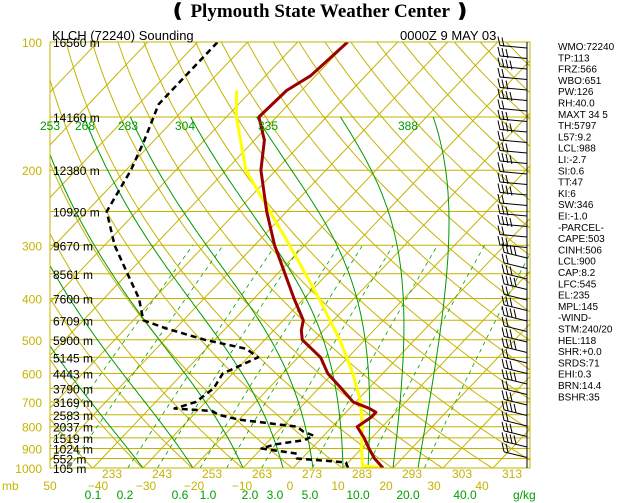 This screenshot has height=503, width=640. I want to click on stat-line: WBO:651, so click(580, 81).